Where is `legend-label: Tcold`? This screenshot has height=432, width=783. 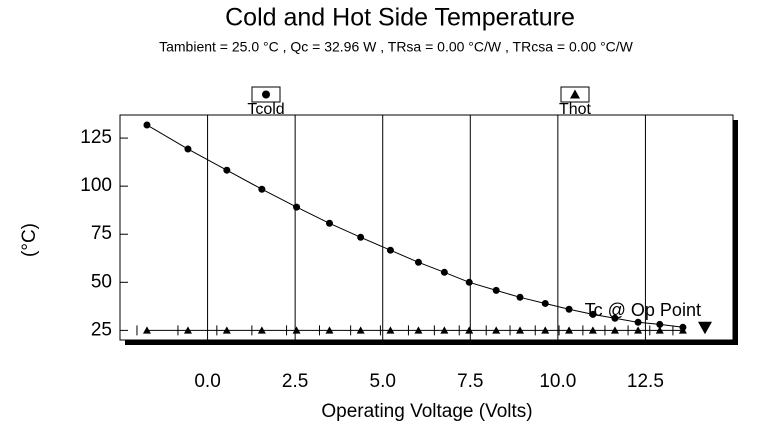
legend-label: Tcold is located at coordinates (265, 109).